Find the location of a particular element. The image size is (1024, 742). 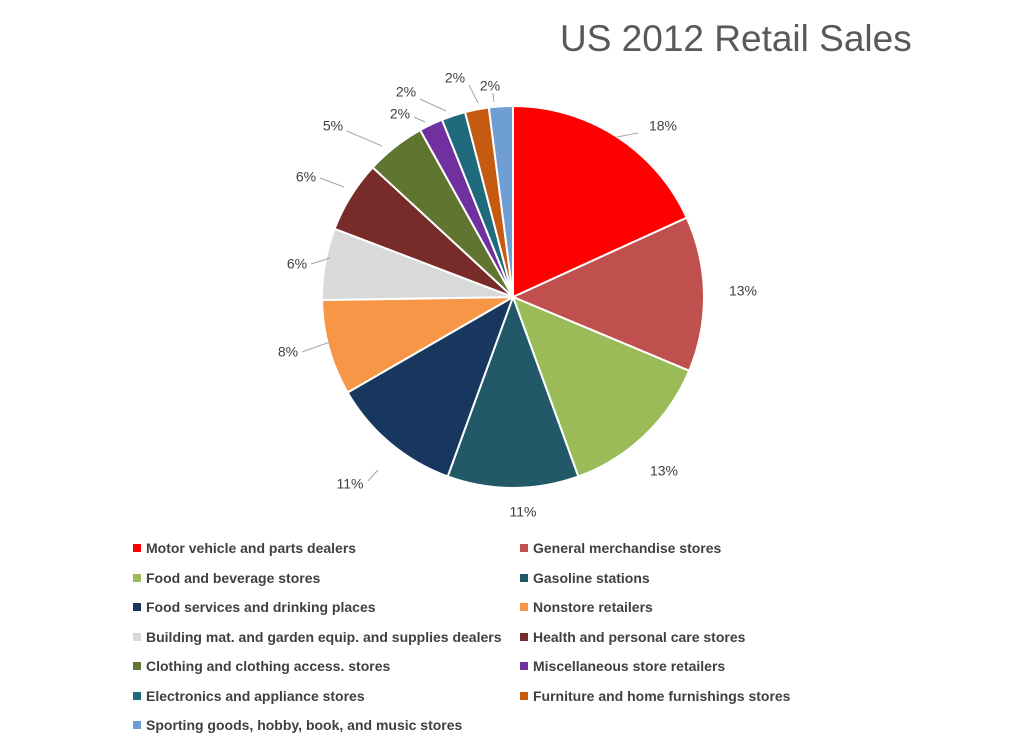

legend-item: General merchandise stores is located at coordinates (620, 548).